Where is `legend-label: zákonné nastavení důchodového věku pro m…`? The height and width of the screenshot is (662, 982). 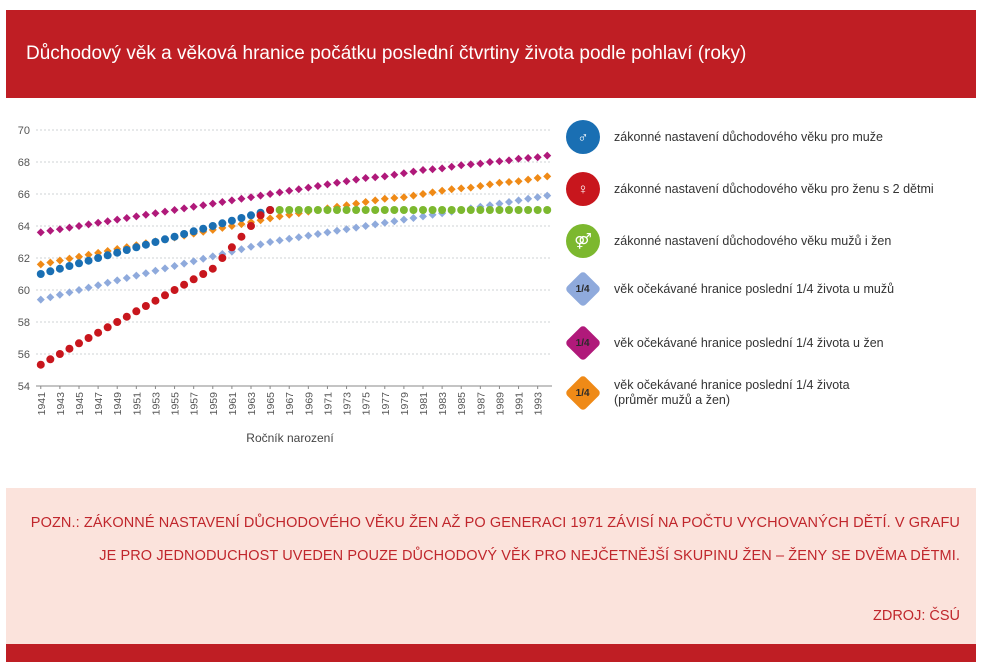
legend-label: zákonné nastavení důchodového věku pro m… is located at coordinates (748, 136).